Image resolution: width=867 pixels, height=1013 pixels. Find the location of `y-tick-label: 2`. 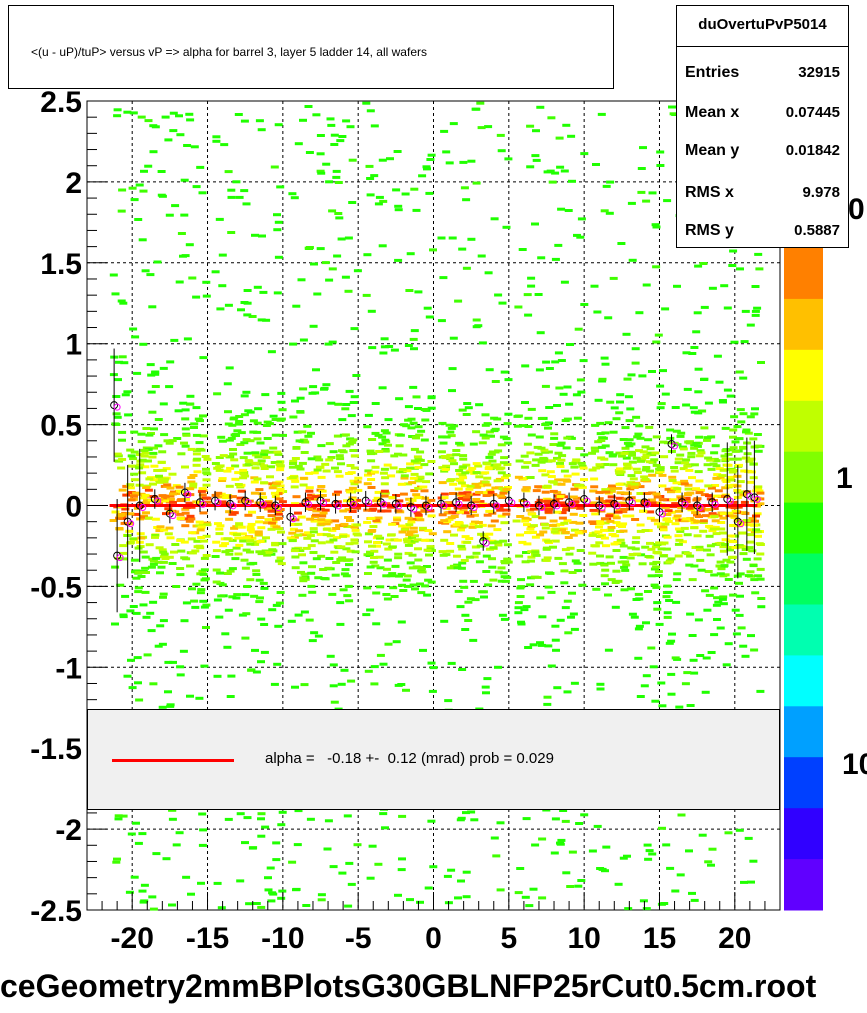

y-tick-label: 2 is located at coordinates (73, 183).